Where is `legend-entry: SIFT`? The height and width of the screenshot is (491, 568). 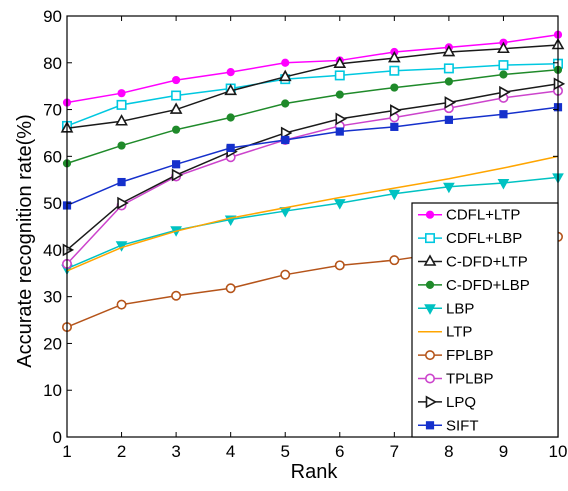
legend-entry: SIFT is located at coordinates (448, 425).